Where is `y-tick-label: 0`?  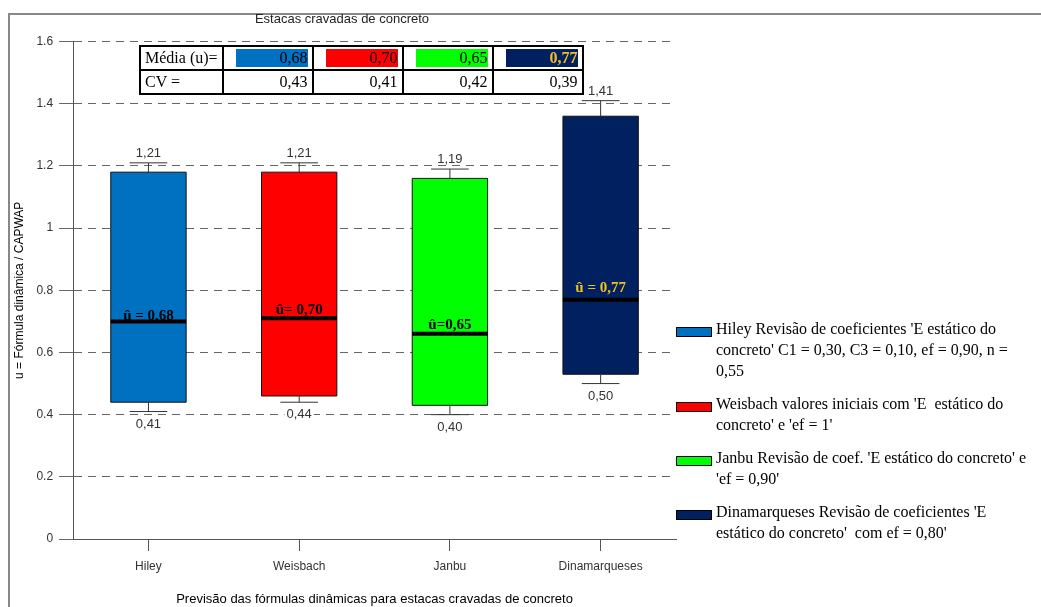 y-tick-label: 0 is located at coordinates (50, 538).